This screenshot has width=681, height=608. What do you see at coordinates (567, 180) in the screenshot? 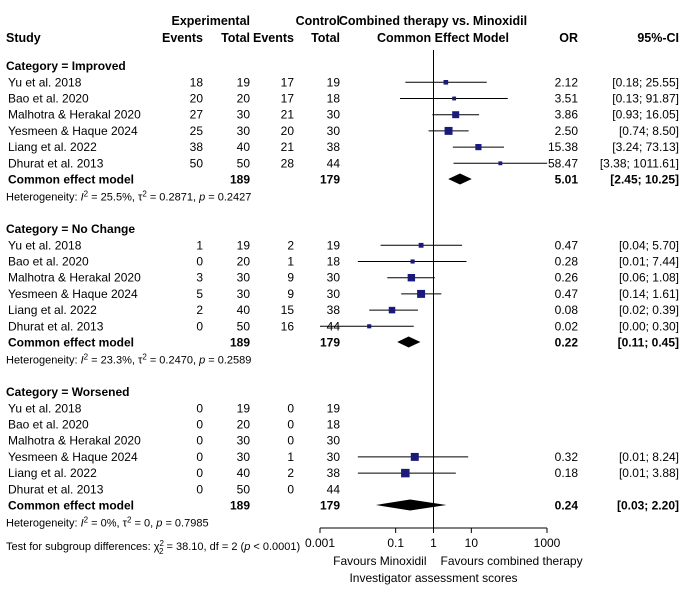
I see `pooled-or: 5.01` at bounding box center [567, 180].